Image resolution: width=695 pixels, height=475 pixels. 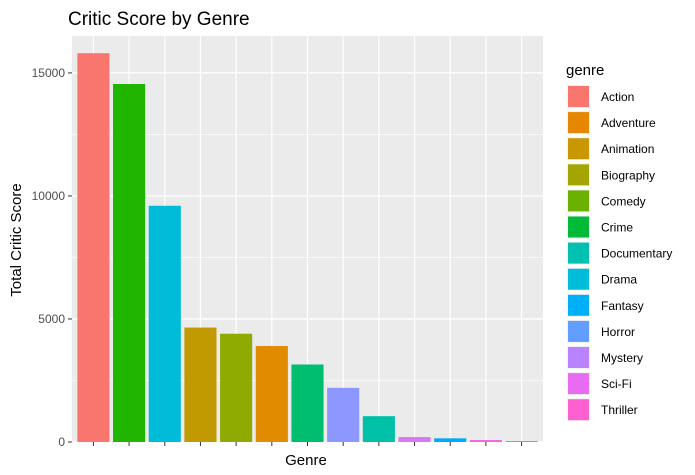 What do you see at coordinates (414, 439) in the screenshot?
I see `bar-mystery` at bounding box center [414, 439].